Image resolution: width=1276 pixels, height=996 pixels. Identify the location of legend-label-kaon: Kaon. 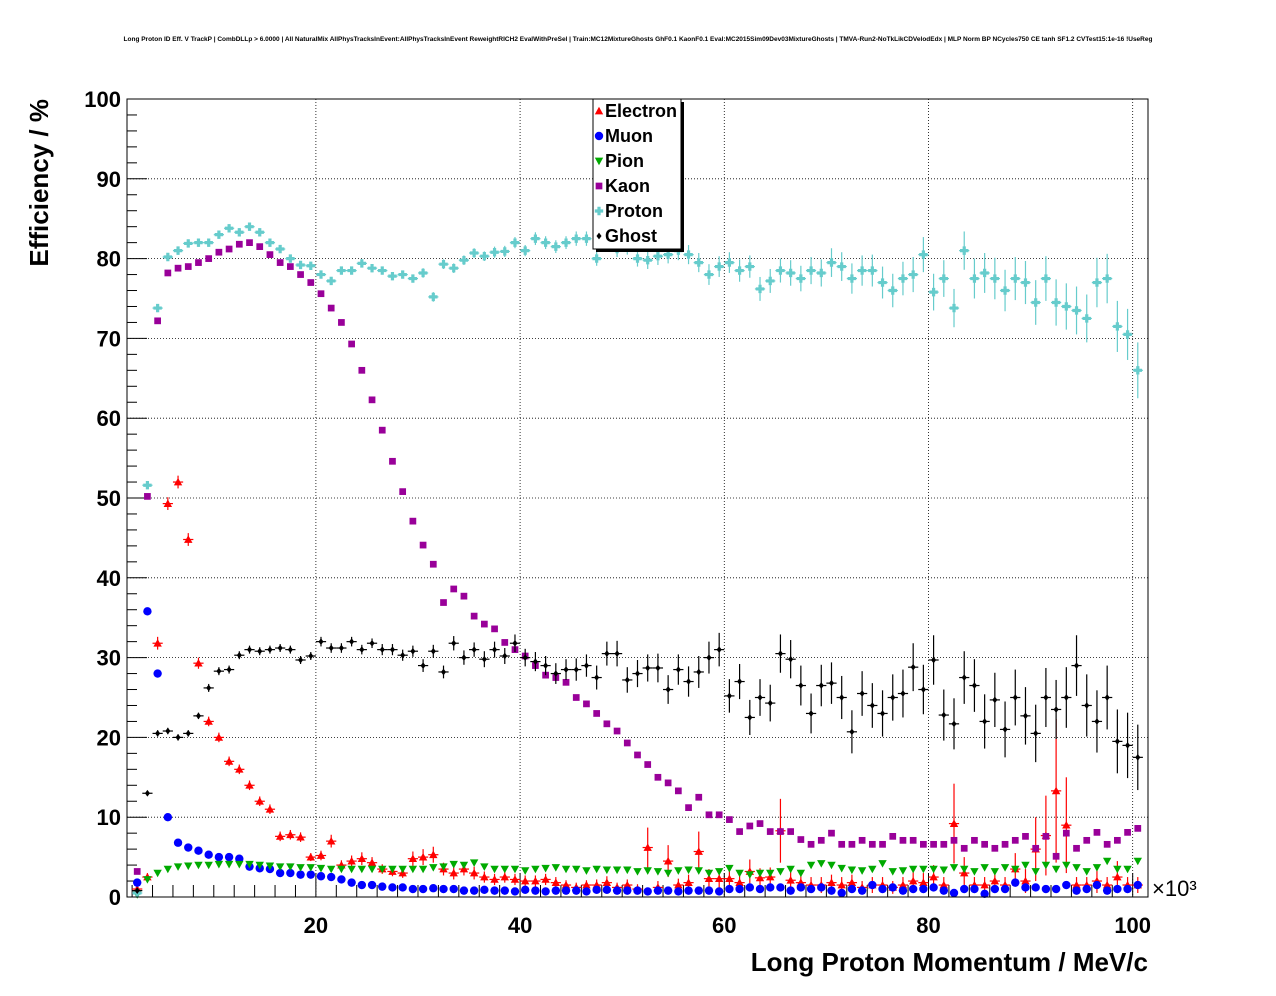
(627, 186).